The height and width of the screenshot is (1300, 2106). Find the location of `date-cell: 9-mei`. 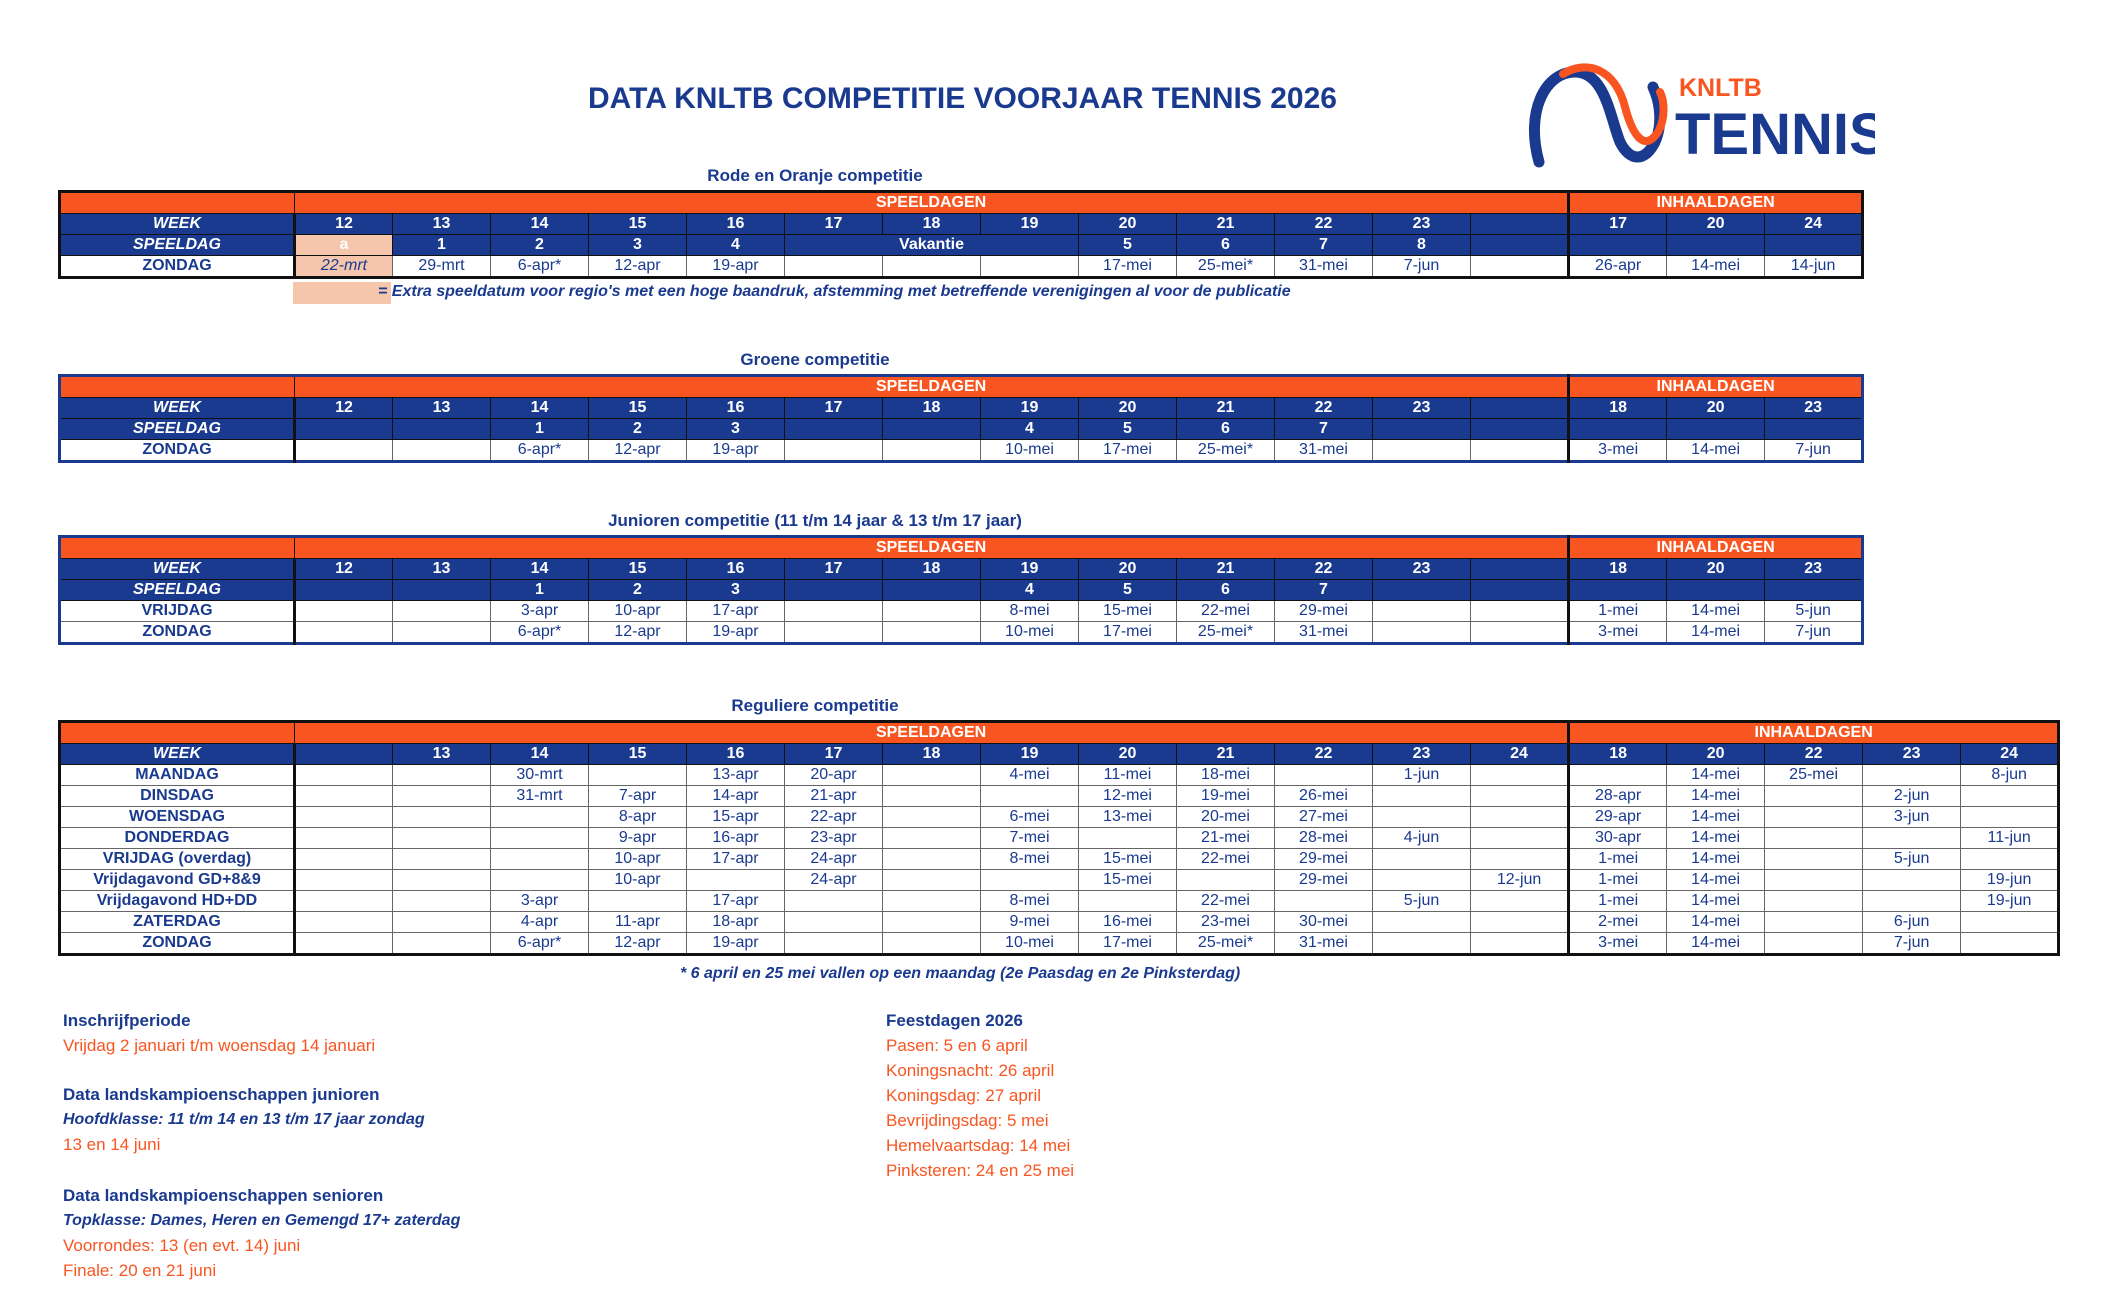

date-cell: 9-mei is located at coordinates (1029, 922).